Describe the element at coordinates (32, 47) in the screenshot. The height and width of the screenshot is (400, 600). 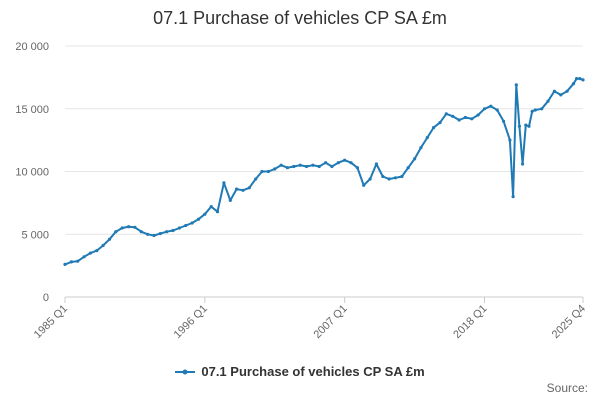
I see `y-tick-label: 20 000` at that location.